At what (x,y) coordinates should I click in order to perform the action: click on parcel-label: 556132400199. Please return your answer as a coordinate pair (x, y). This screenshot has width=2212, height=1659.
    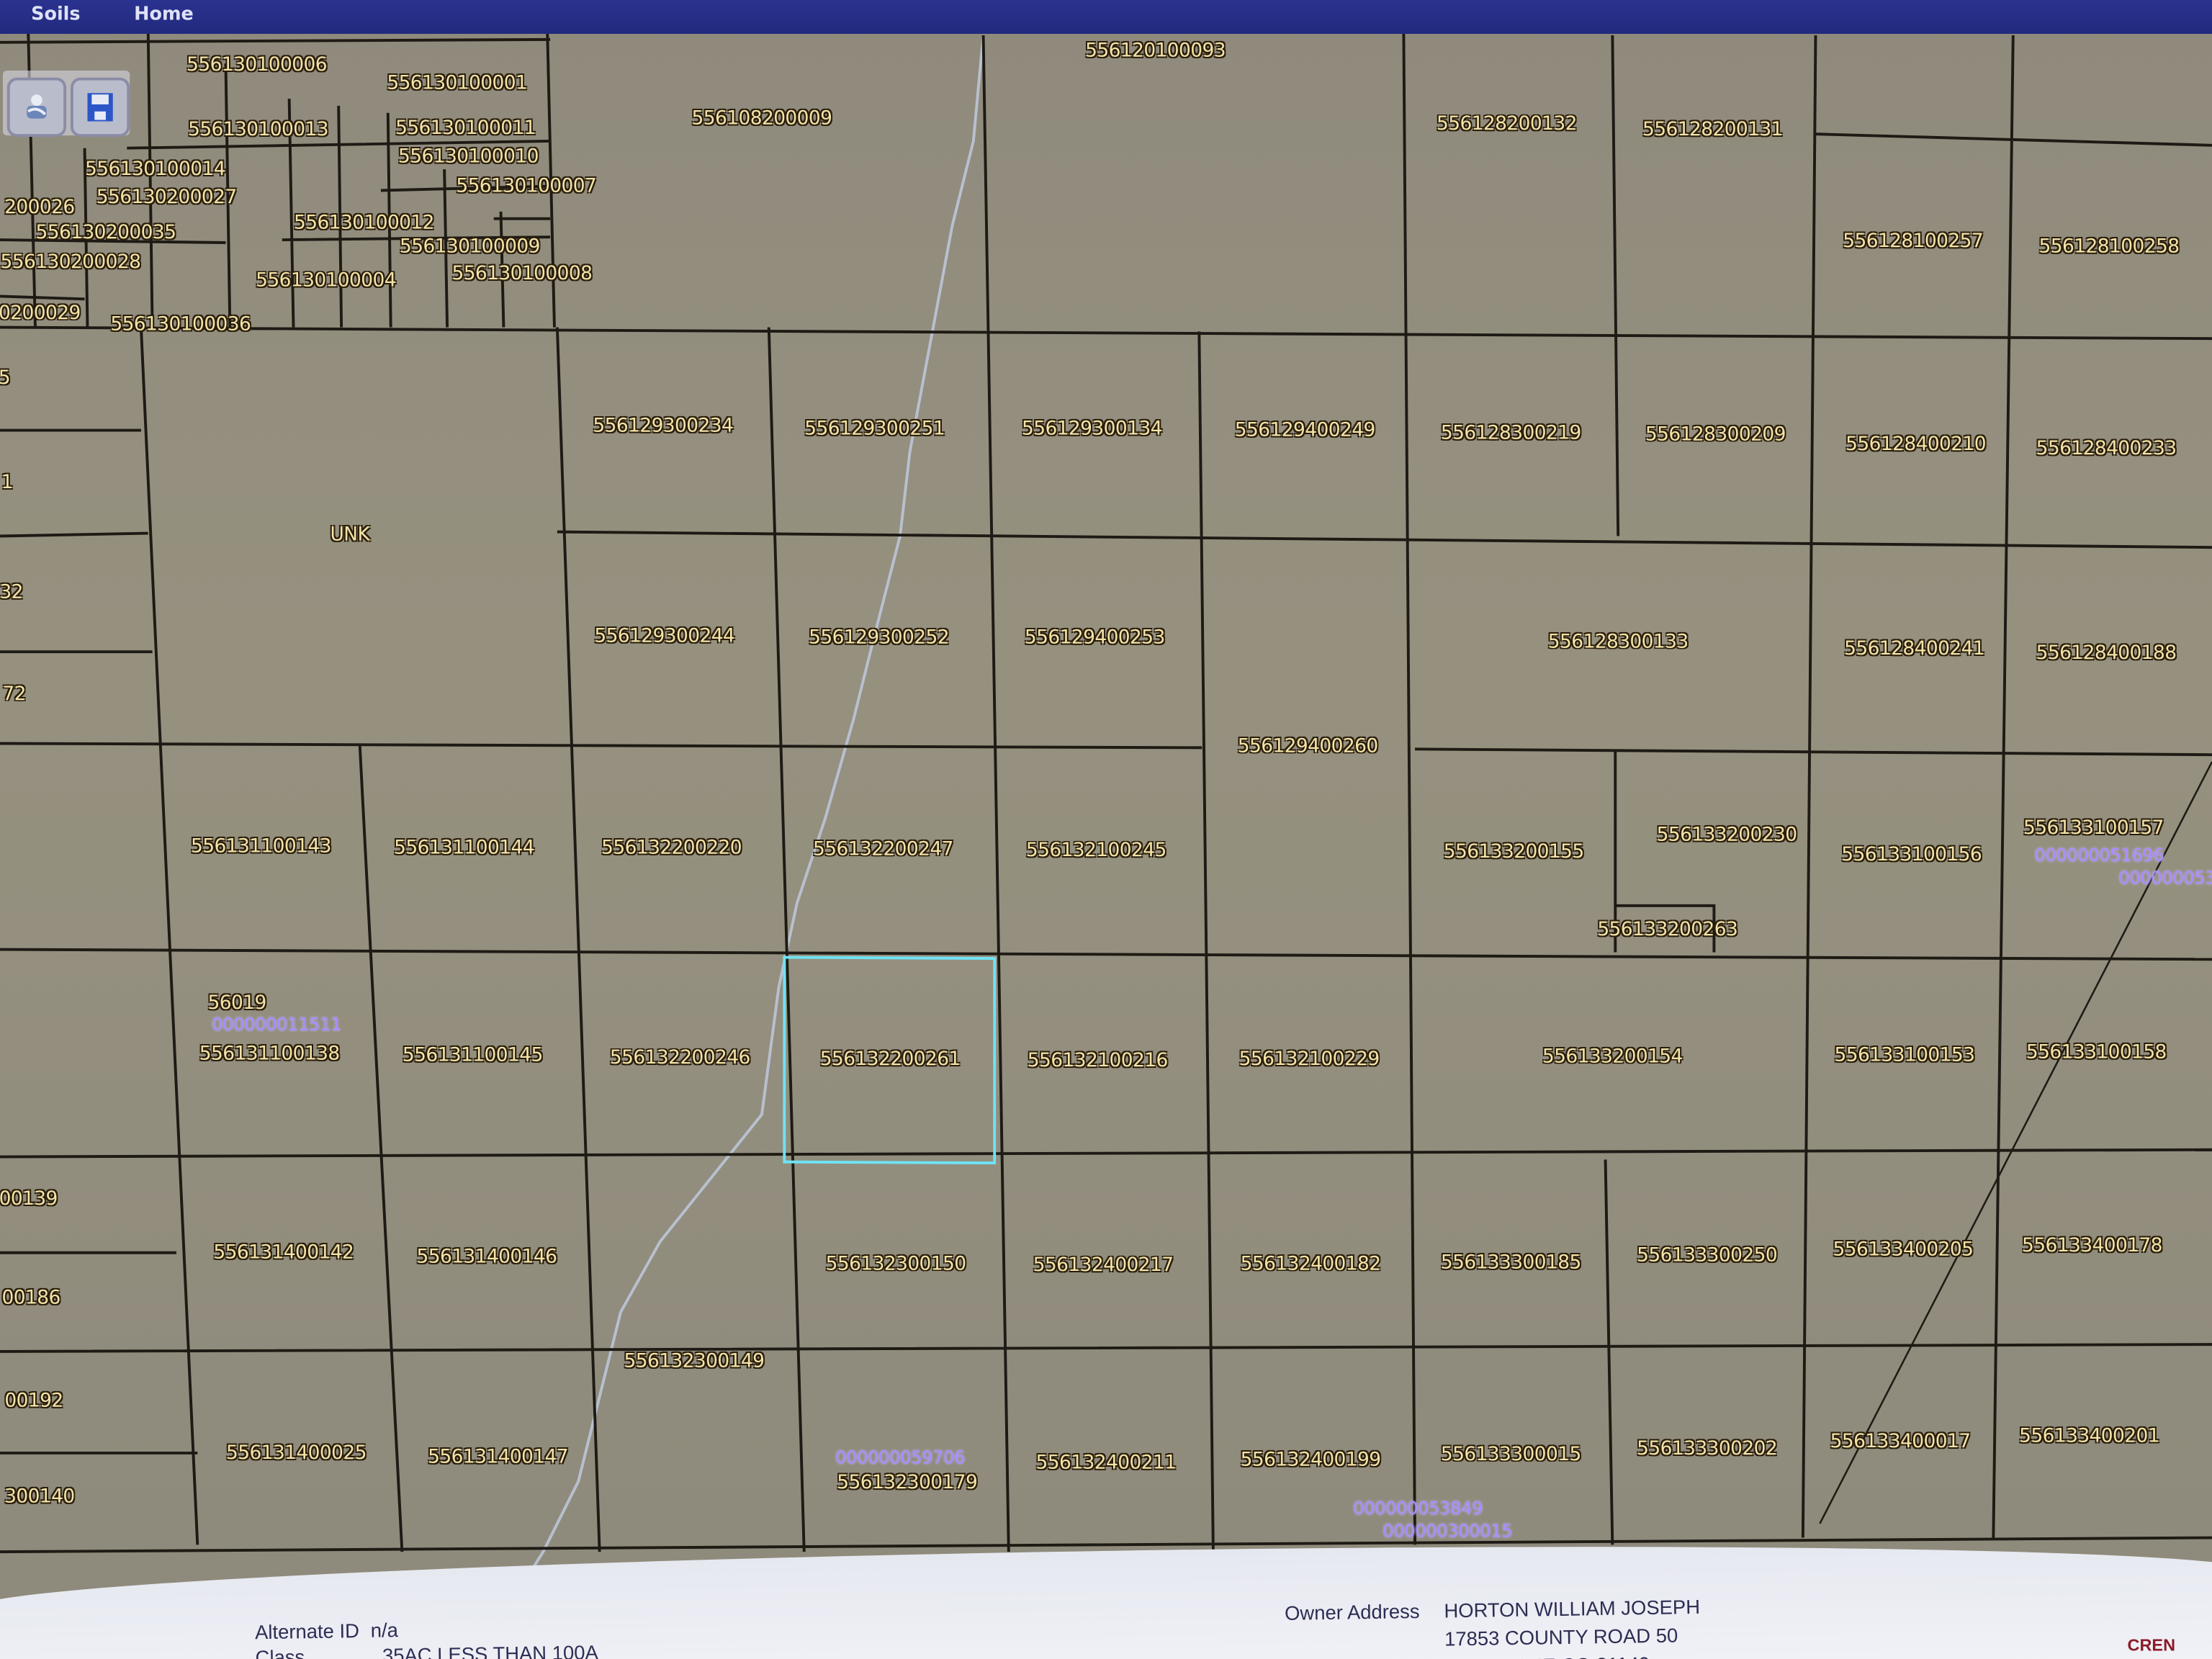
    Looking at the image, I should click on (1311, 1461).